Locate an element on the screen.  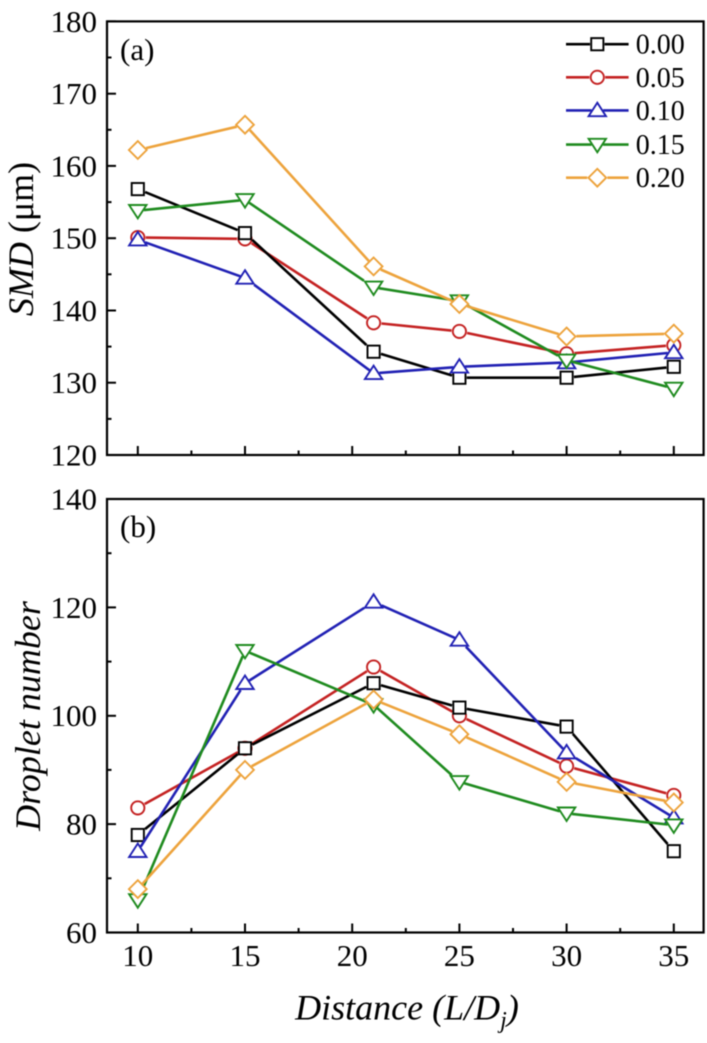
svg-text: (b) is located at coordinates (138, 526).